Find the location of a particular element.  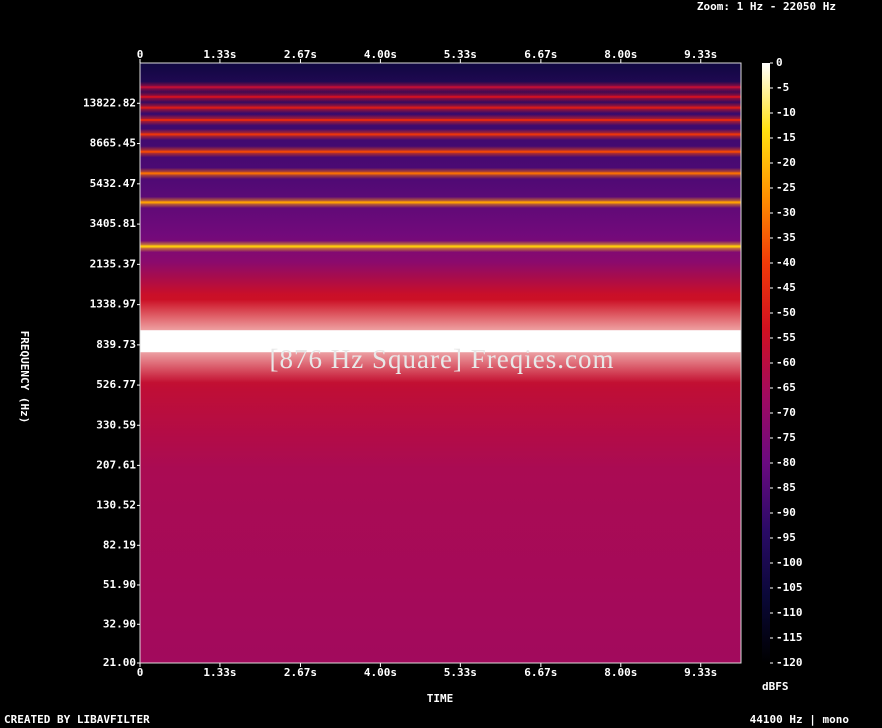

y-tick-label: 526.77 is located at coordinates (116, 384).